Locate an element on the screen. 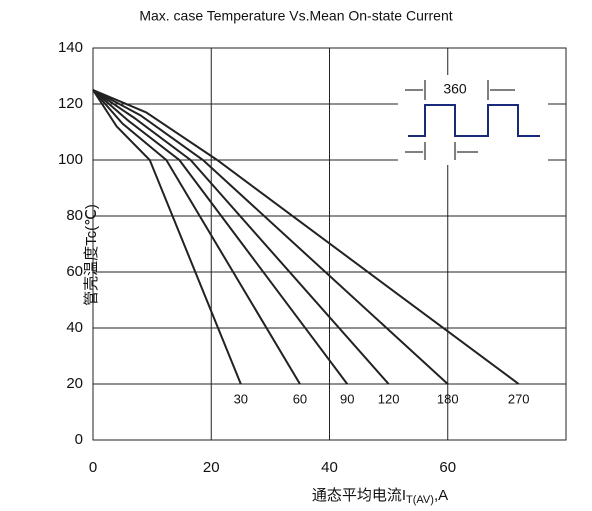  y-tick-label: 140 is located at coordinates (70, 47).